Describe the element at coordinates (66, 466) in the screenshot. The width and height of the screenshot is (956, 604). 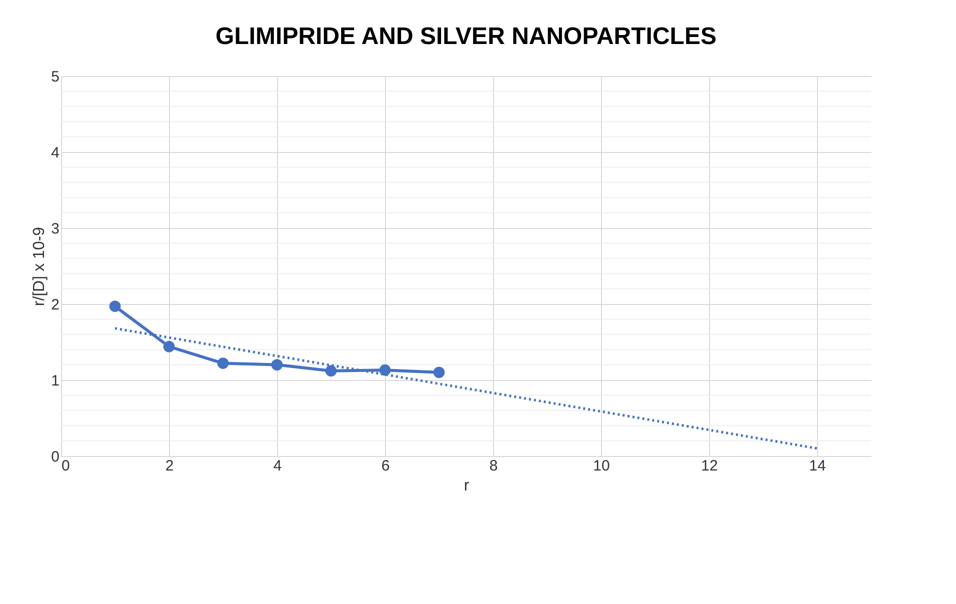
I see `x-tick-label: 0` at that location.